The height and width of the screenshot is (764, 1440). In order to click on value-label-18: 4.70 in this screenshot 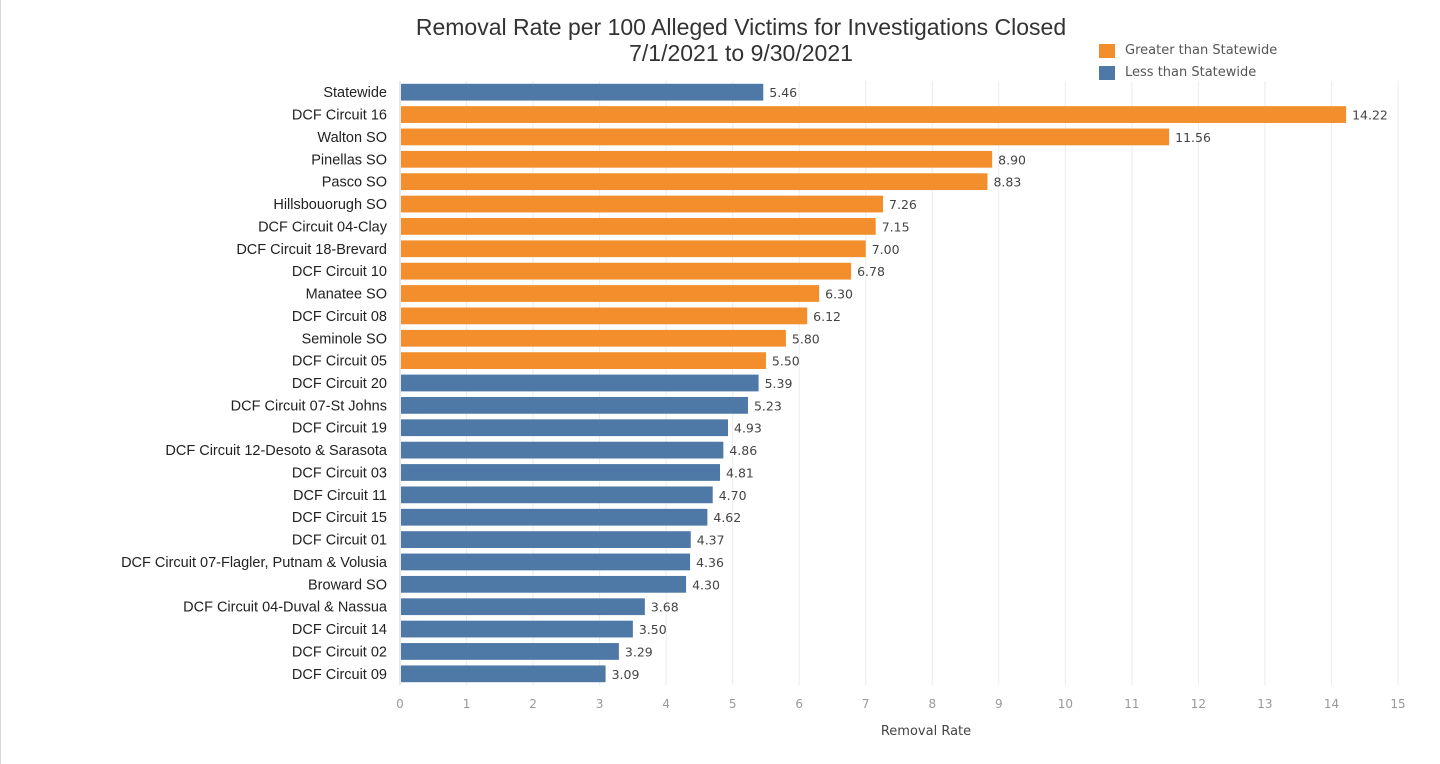, I will do `click(733, 495)`.